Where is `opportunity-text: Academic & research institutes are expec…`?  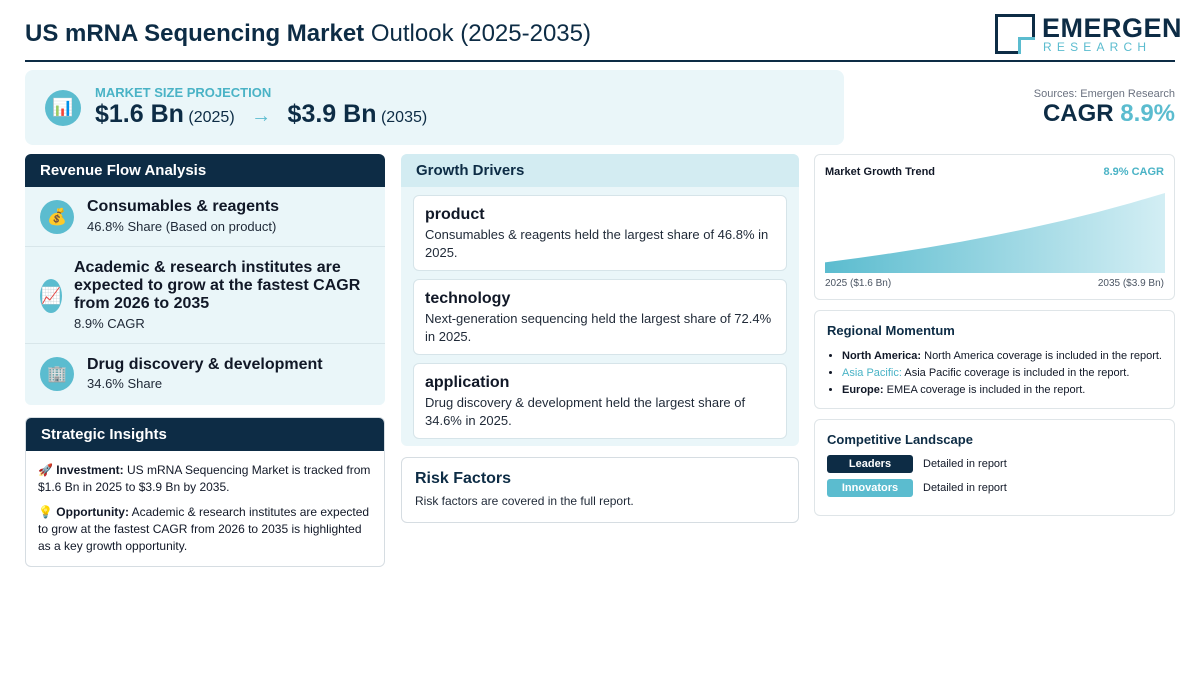
opportunity-text: Academic & research institutes are expec… is located at coordinates (204, 529).